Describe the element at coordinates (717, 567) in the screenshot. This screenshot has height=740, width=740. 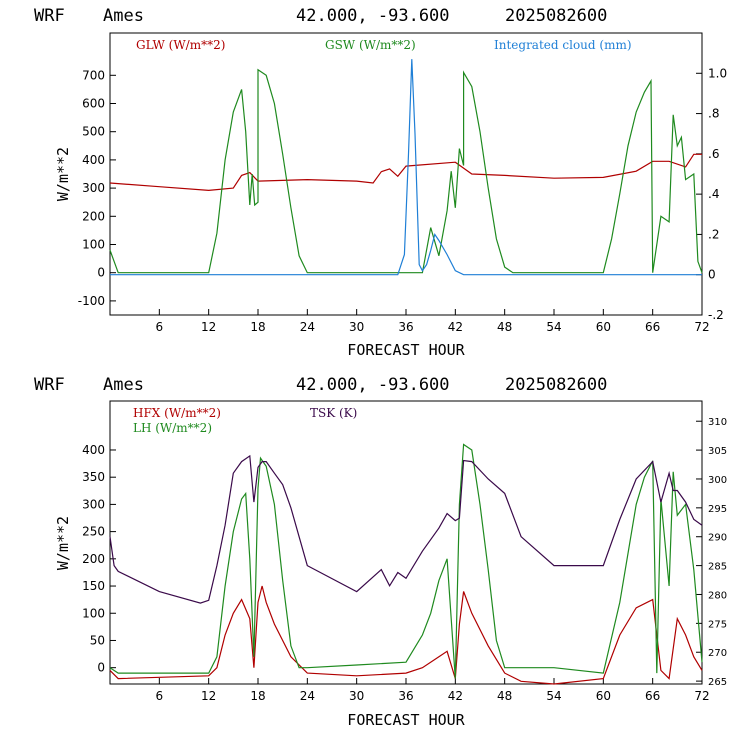
I see `y2-tick-label: 285` at that location.